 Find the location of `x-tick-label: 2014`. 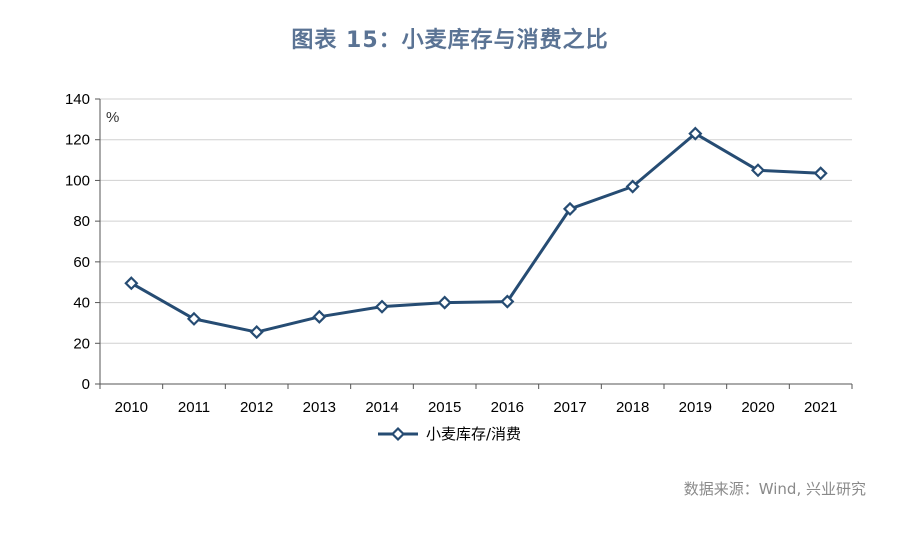

x-tick-label: 2014 is located at coordinates (381, 407).